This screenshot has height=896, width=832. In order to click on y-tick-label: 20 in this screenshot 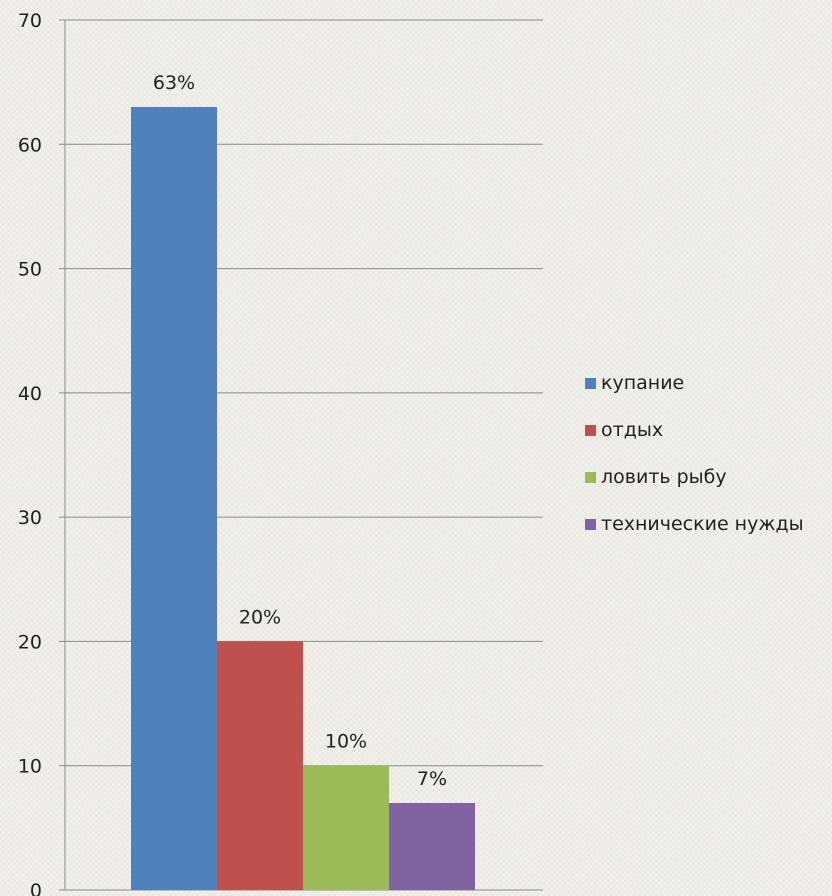, I will do `click(30, 642)`.